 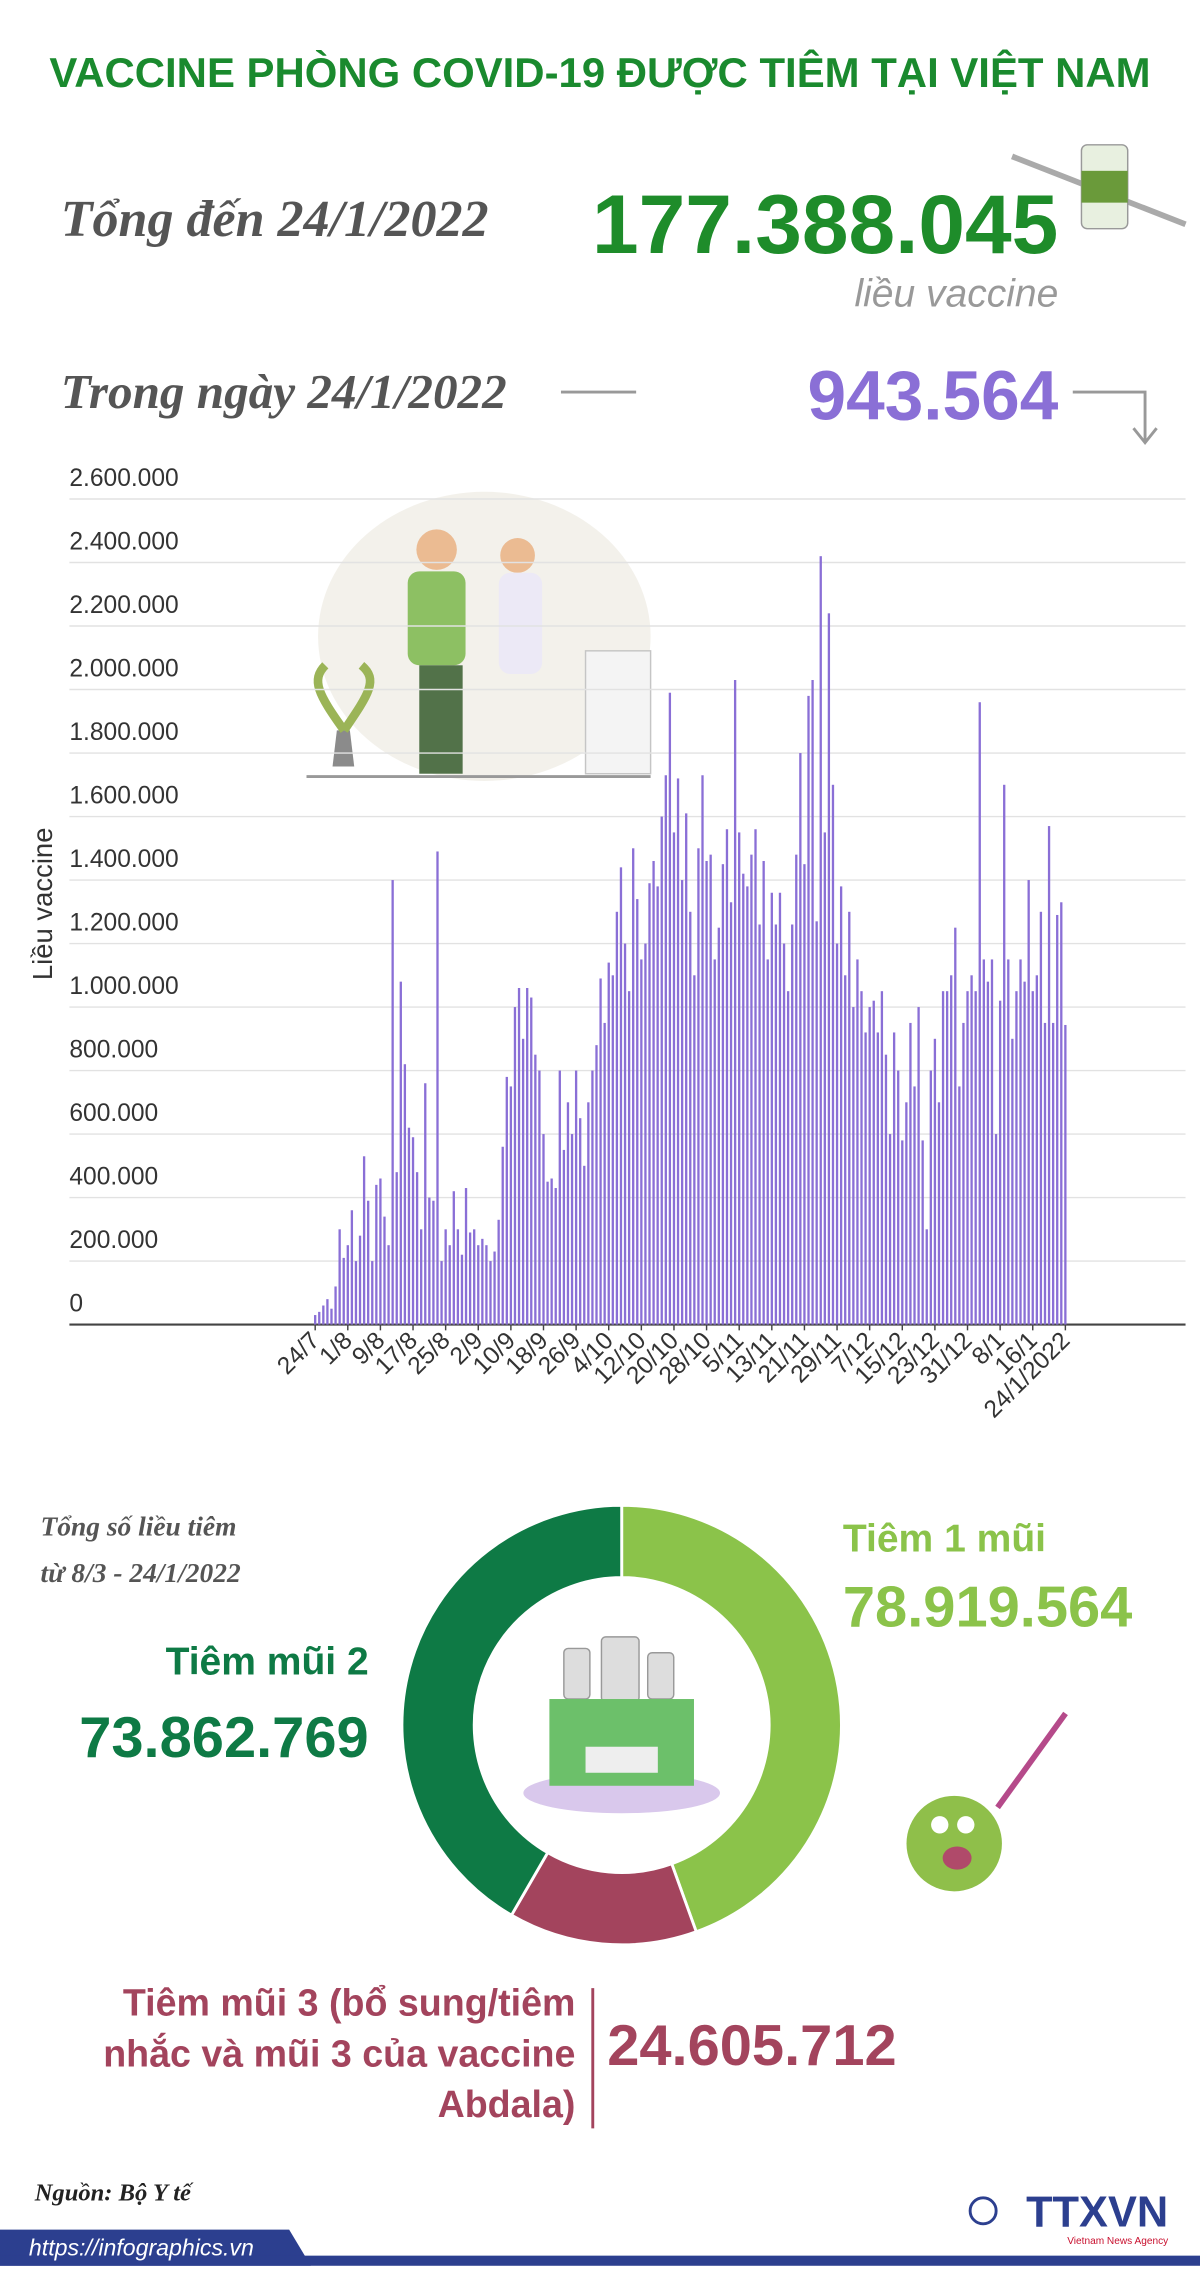 What do you see at coordinates (123, 605) in the screenshot?
I see `y-tick-label: 2.200.000` at bounding box center [123, 605].